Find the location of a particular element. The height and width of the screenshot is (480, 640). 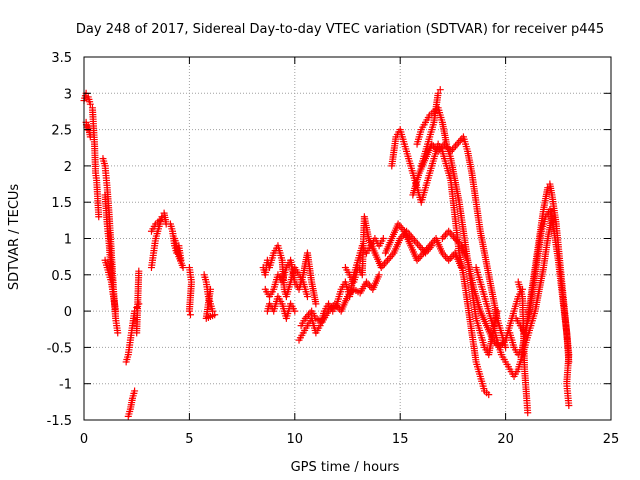

series-s7 is located at coordinates (131, 403).